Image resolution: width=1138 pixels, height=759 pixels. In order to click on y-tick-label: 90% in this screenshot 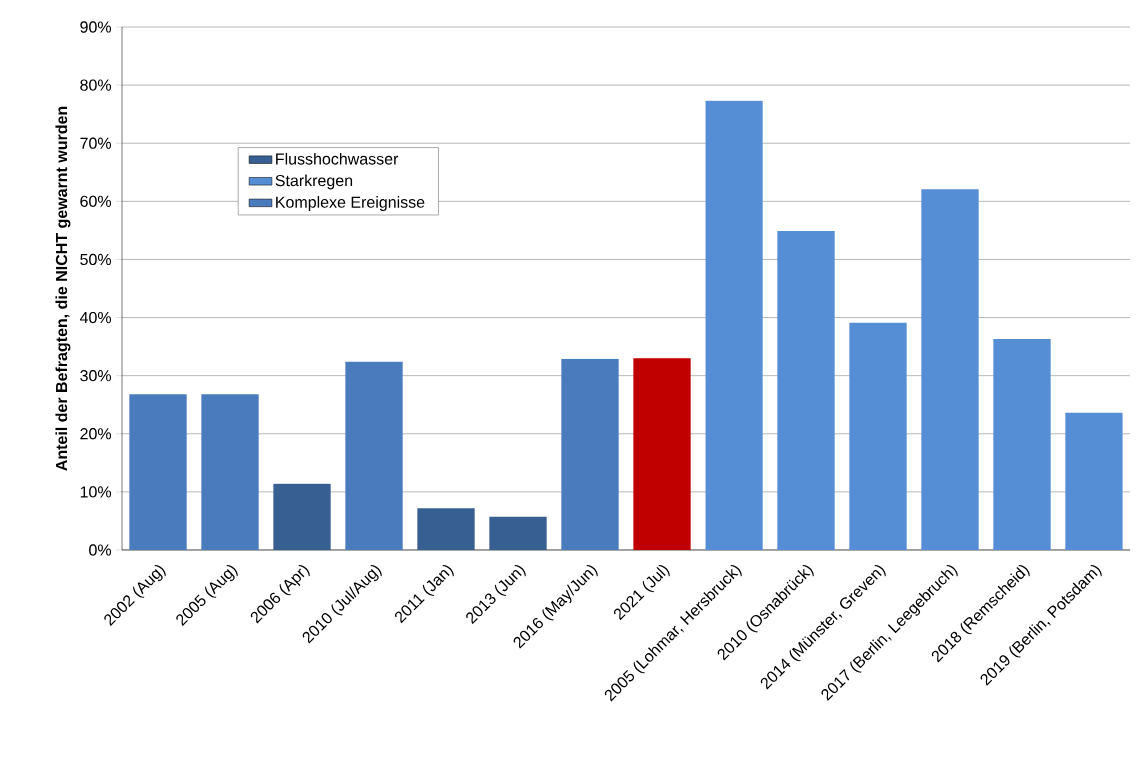, I will do `click(96, 27)`.